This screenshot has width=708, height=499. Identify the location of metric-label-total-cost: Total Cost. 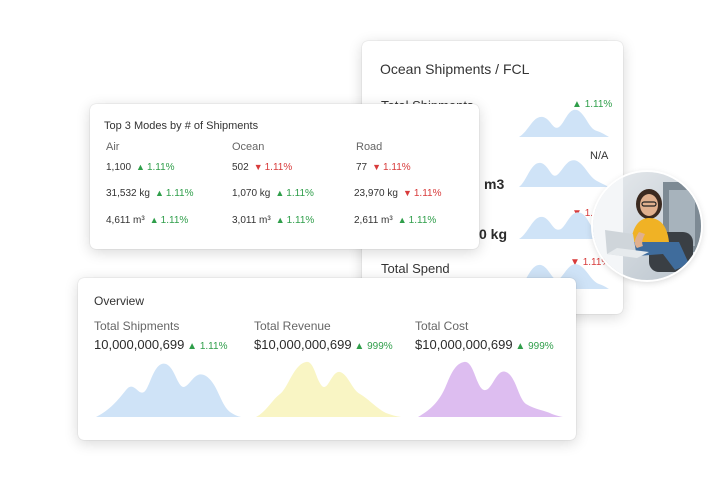
(442, 326).